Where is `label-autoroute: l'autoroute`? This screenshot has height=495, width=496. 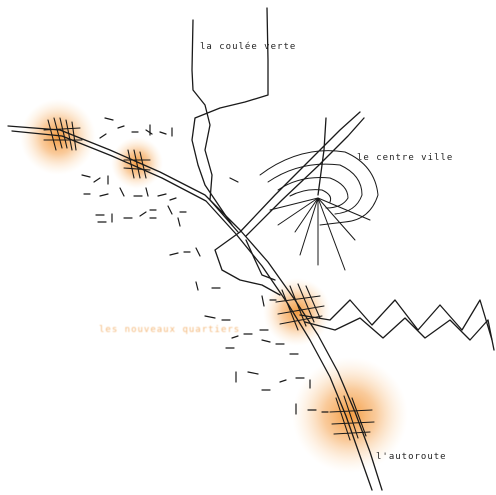
label-autoroute: l'autoroute is located at coordinates (411, 457).